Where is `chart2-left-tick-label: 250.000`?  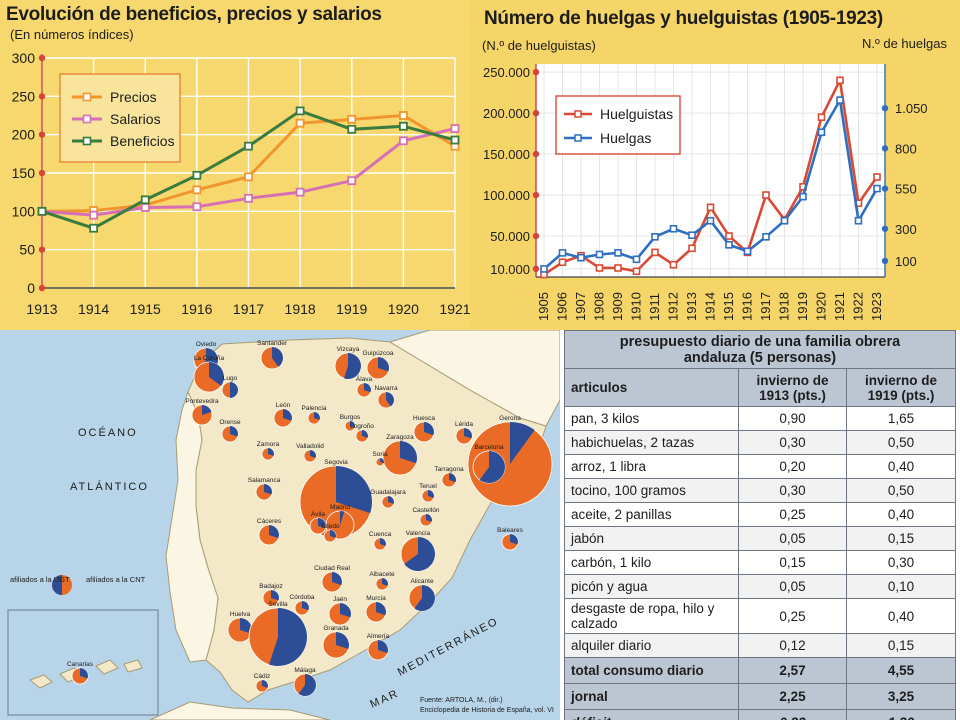 chart2-left-tick-label: 250.000 is located at coordinates (506, 72).